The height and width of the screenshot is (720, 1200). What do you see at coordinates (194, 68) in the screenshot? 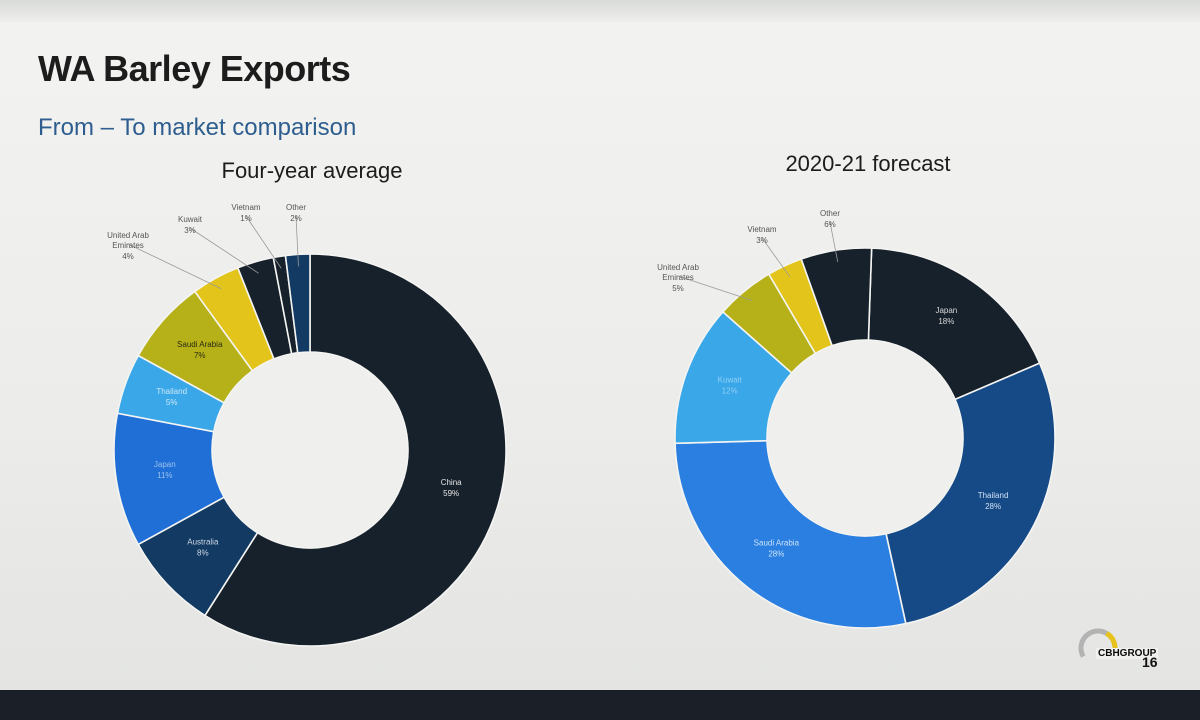
I see `slide-title: WA Barley Exports` at bounding box center [194, 68].